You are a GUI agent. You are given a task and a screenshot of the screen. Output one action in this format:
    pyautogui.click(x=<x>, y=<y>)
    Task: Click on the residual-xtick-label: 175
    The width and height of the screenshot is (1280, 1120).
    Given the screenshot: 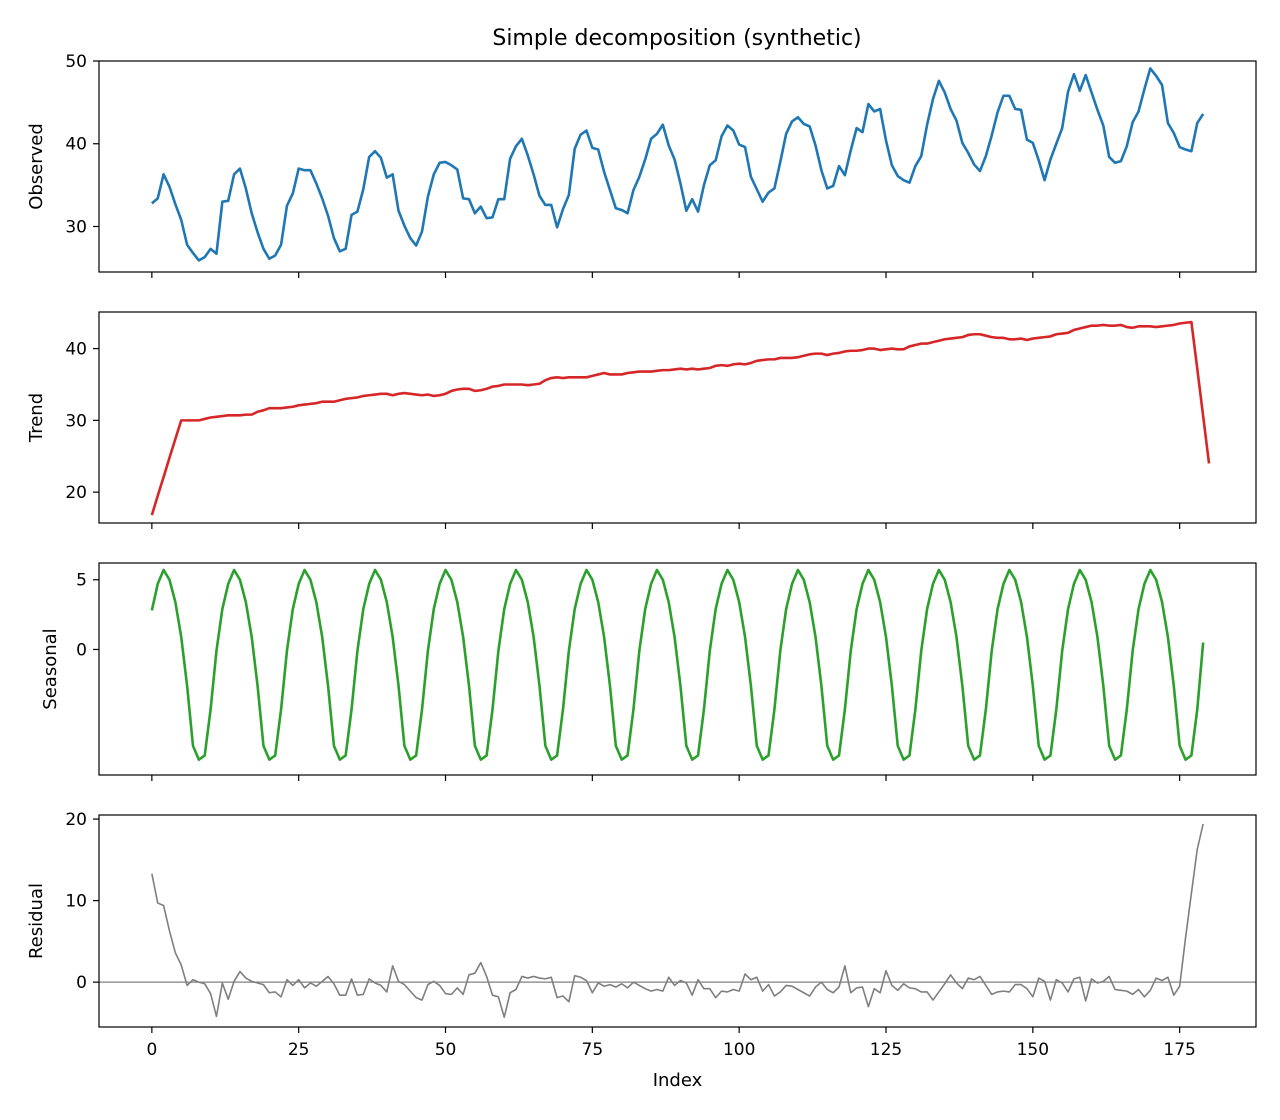 What is the action you would take?
    pyautogui.click(x=1179, y=1050)
    